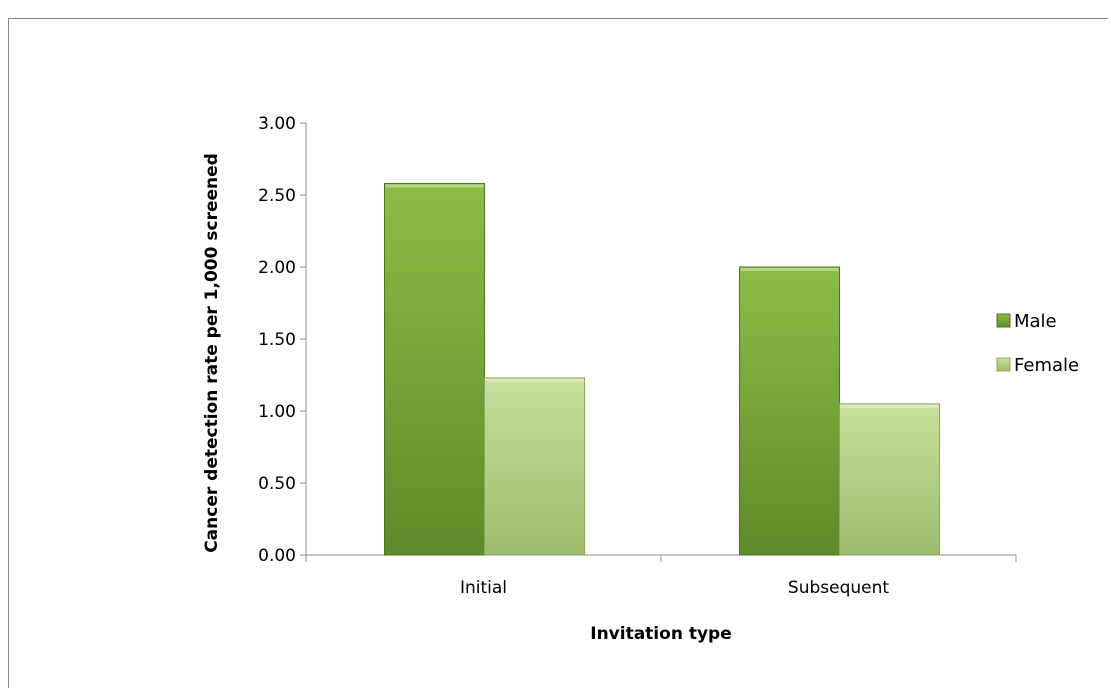 This screenshot has height=688, width=1111. I want to click on y-tick-label: 0.00, so click(277, 556).